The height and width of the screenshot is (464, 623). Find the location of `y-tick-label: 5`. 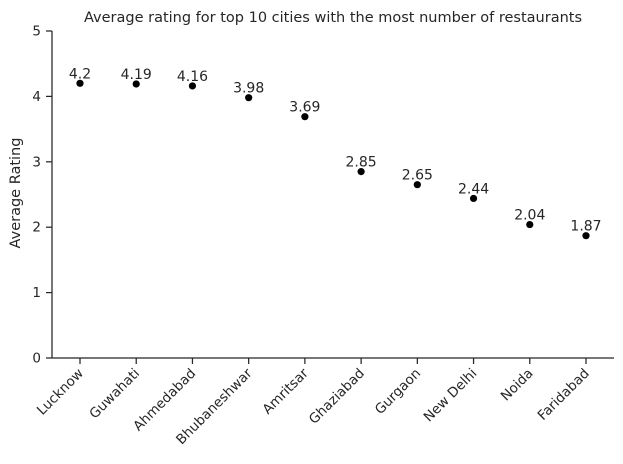

y-tick-label: 5 is located at coordinates (36, 32).